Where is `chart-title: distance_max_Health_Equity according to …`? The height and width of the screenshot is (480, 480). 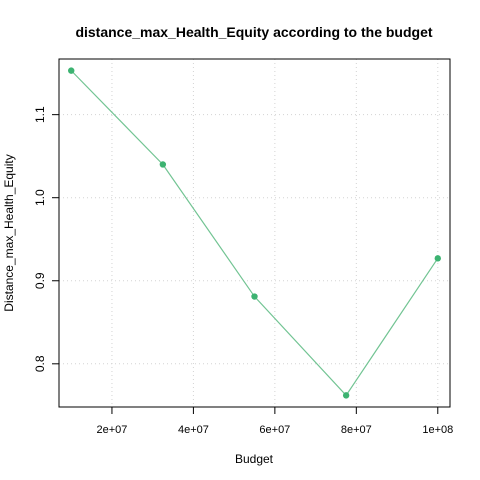
chart-title: distance_max_Health_Equity according to … is located at coordinates (253, 32).